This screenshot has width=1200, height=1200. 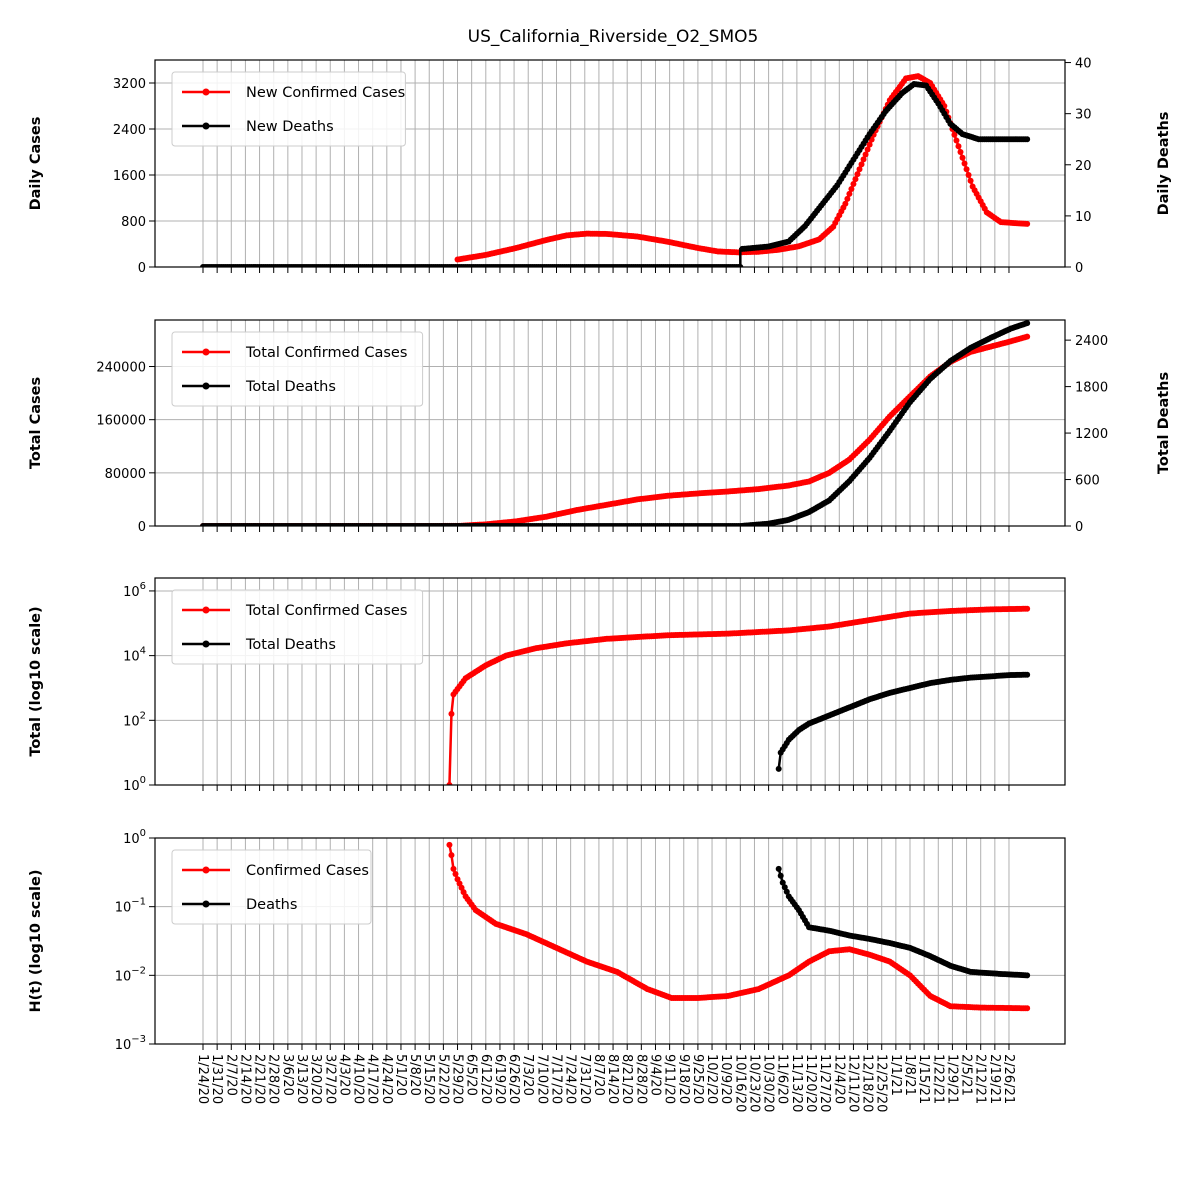 What do you see at coordinates (142, 527) in the screenshot?
I see `y-tick-label: 0` at bounding box center [142, 527].